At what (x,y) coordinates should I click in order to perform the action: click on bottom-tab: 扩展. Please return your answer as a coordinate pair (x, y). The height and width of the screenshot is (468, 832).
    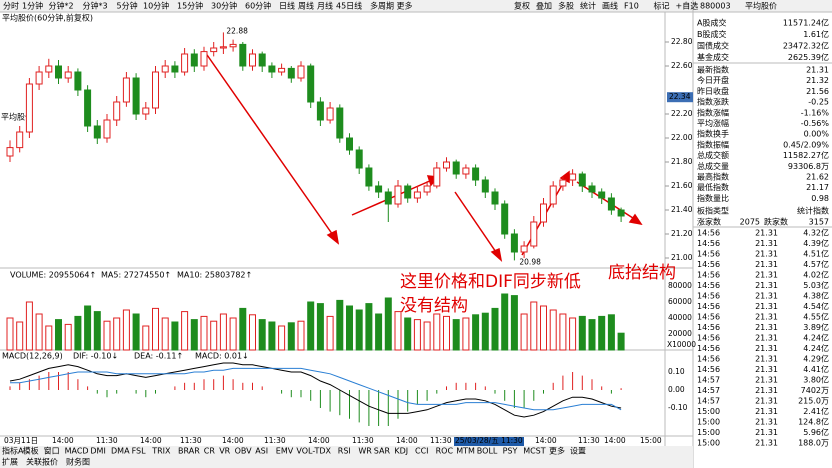
    Looking at the image, I should click on (10, 462).